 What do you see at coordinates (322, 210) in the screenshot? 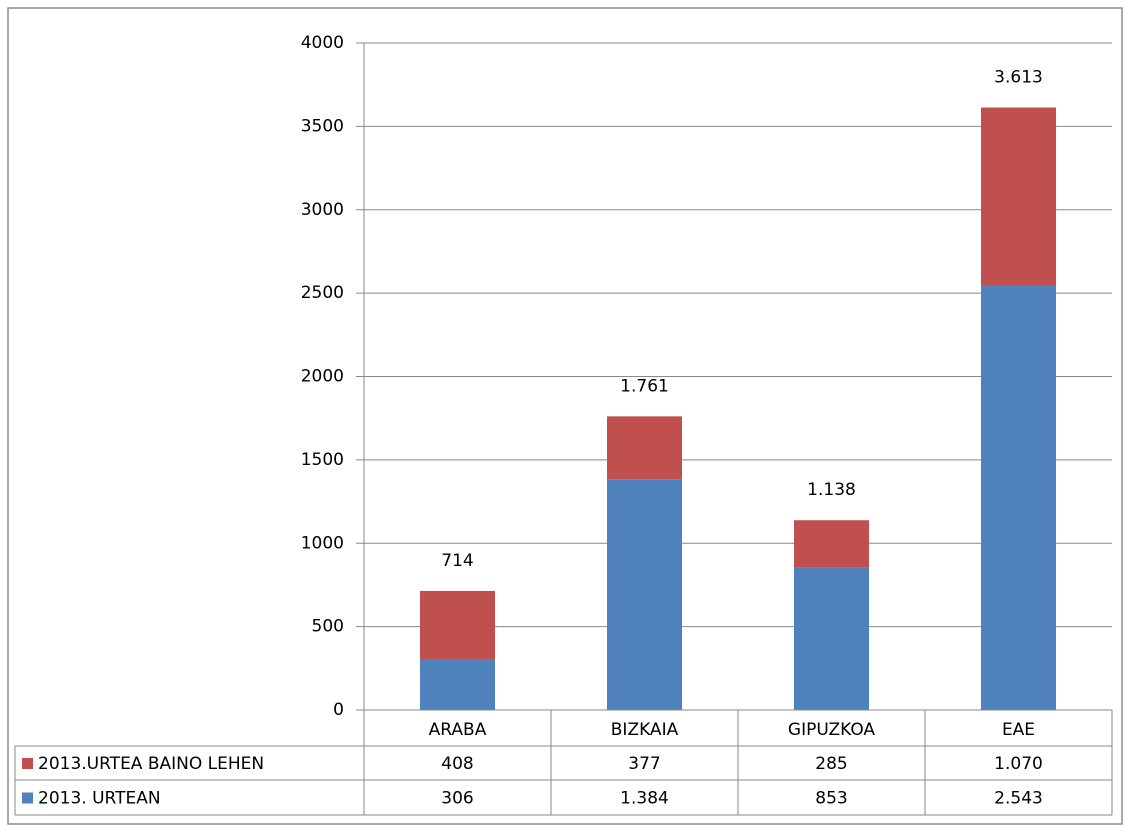
I see `y-tick-label: 3000` at bounding box center [322, 210].